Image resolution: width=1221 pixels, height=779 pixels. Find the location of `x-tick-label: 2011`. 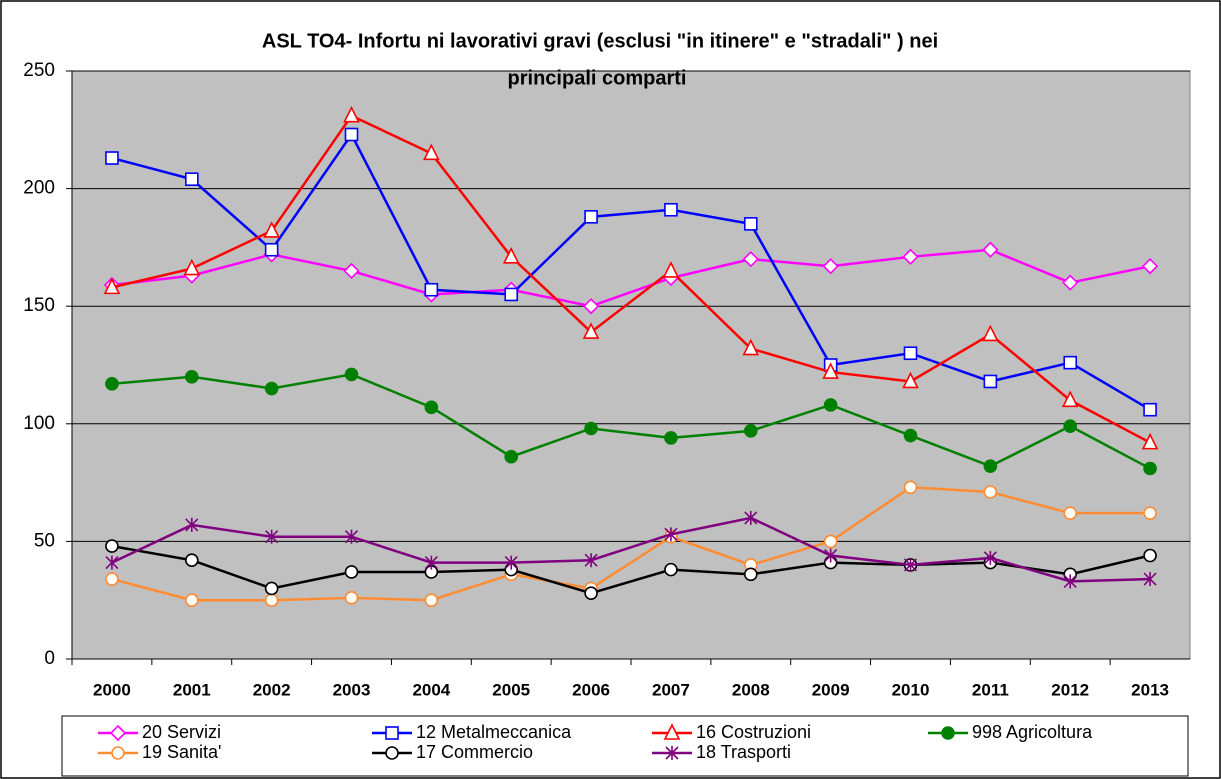

x-tick-label: 2011 is located at coordinates (990, 689).